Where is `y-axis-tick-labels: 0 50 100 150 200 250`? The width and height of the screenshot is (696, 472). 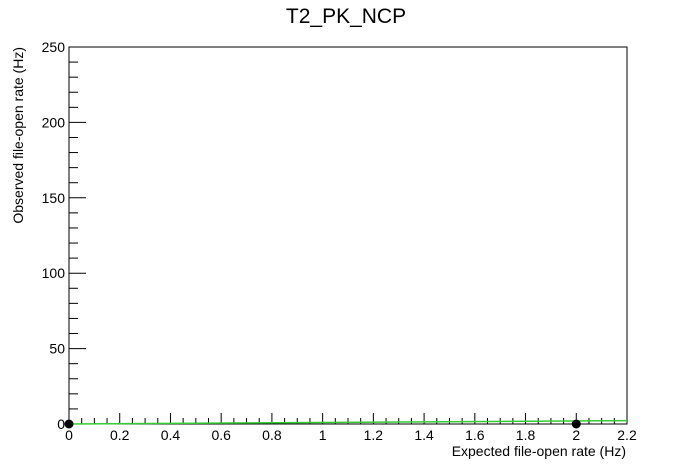 y-axis-tick-labels: 0 50 100 150 200 250 is located at coordinates (54, 235).